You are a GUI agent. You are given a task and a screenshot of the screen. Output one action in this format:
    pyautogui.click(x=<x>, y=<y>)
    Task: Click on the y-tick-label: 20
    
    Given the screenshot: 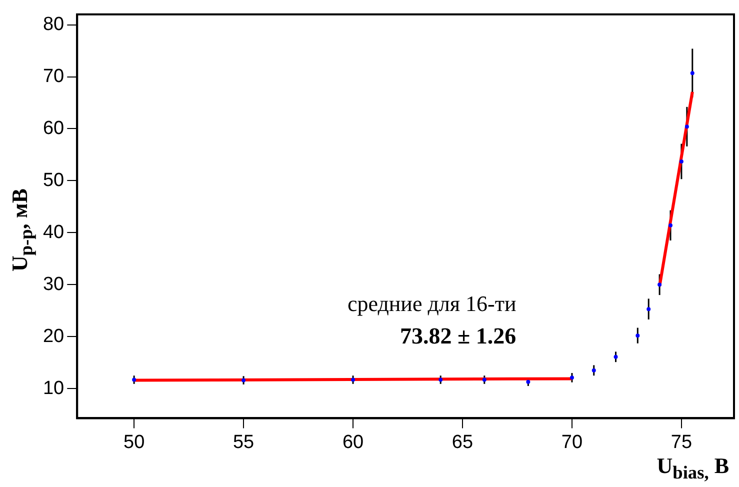 What is the action you would take?
    pyautogui.click(x=53, y=336)
    